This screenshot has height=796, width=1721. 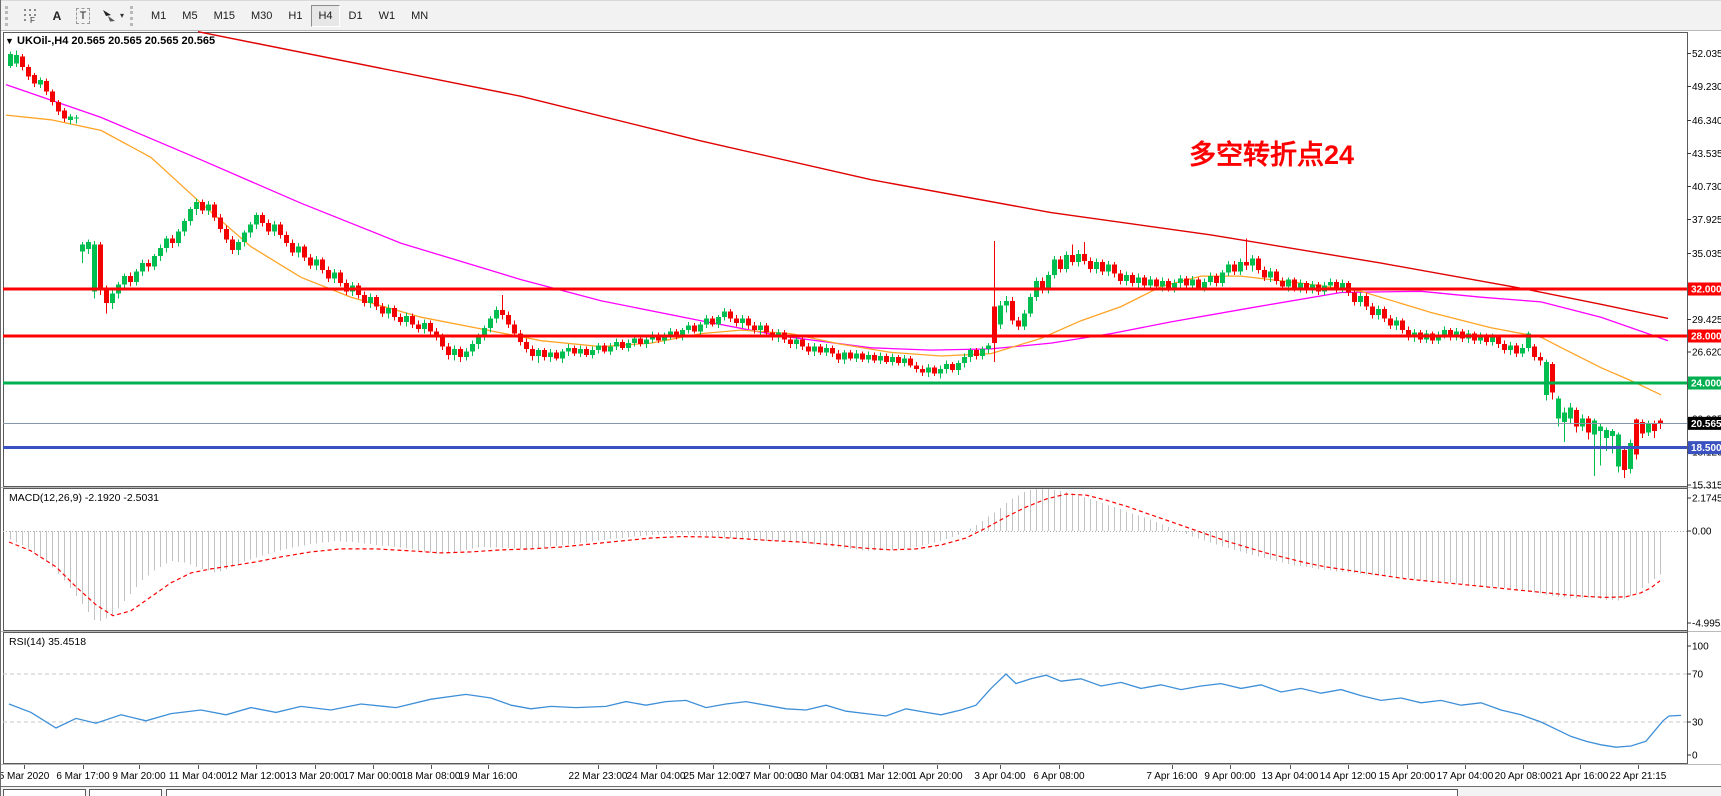 What do you see at coordinates (1465, 776) in the screenshot?
I see `timeline-label: 17 Apr 04:00` at bounding box center [1465, 776].